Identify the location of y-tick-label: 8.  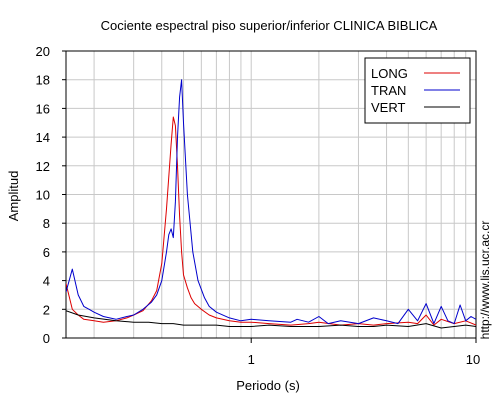
(46, 223).